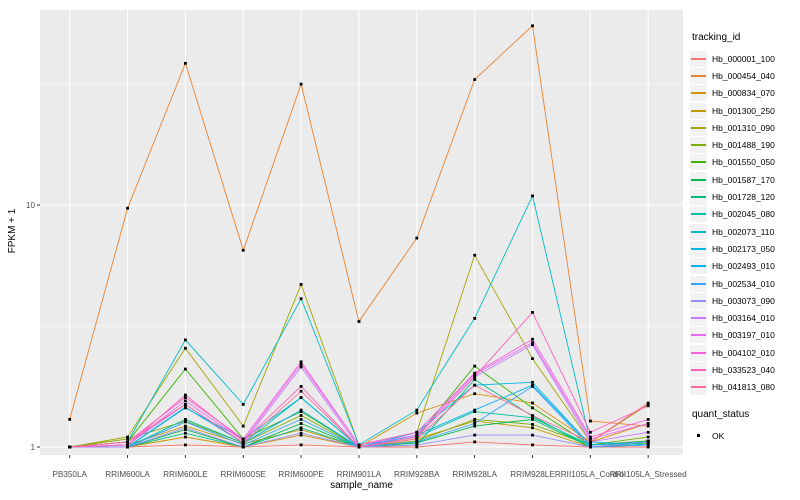 This screenshot has height=500, width=800. Describe the element at coordinates (744, 335) in the screenshot. I see `legend-item-Hb_003197_010: Hb_003197_010` at that location.